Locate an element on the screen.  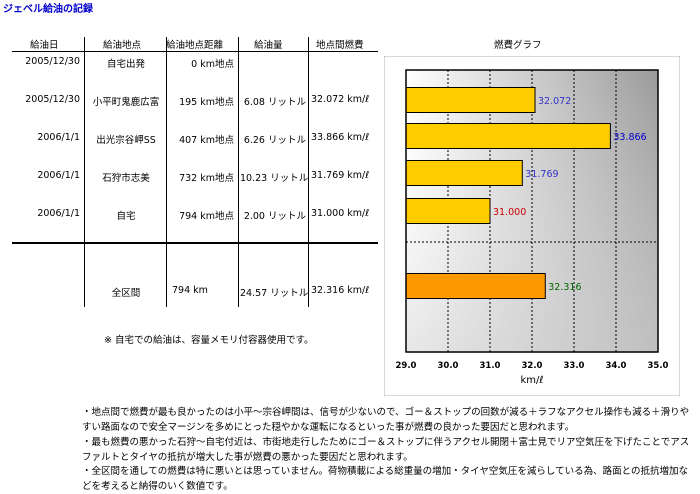
x-tick-label: 33.0 is located at coordinates (574, 366).